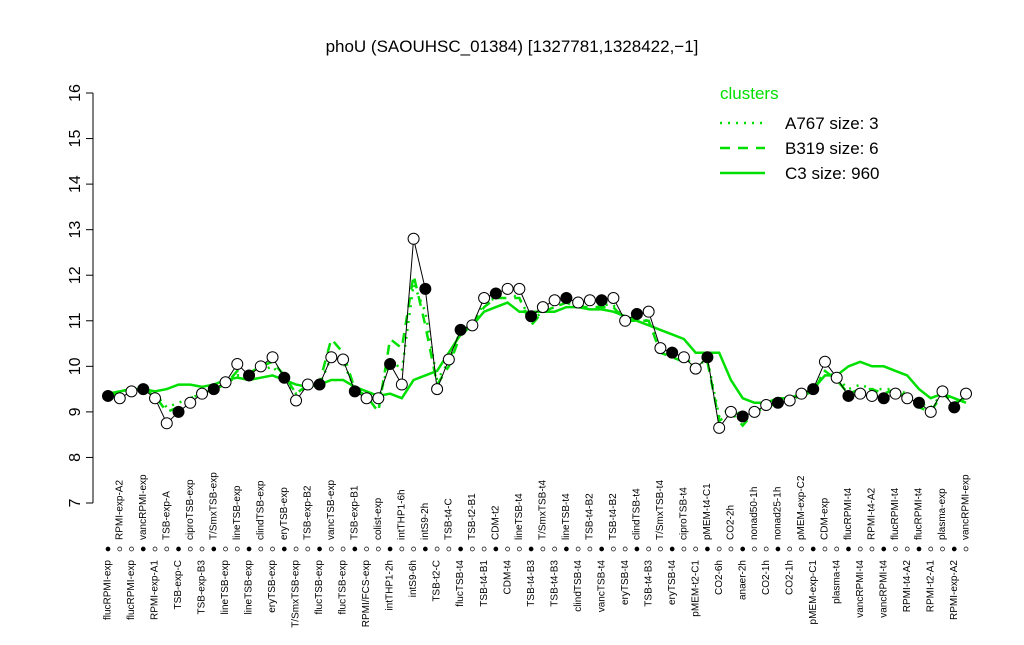  What do you see at coordinates (966, 507) in the screenshot?
I see `x-tick-label: vancRPMI-exp` at bounding box center [966, 507].